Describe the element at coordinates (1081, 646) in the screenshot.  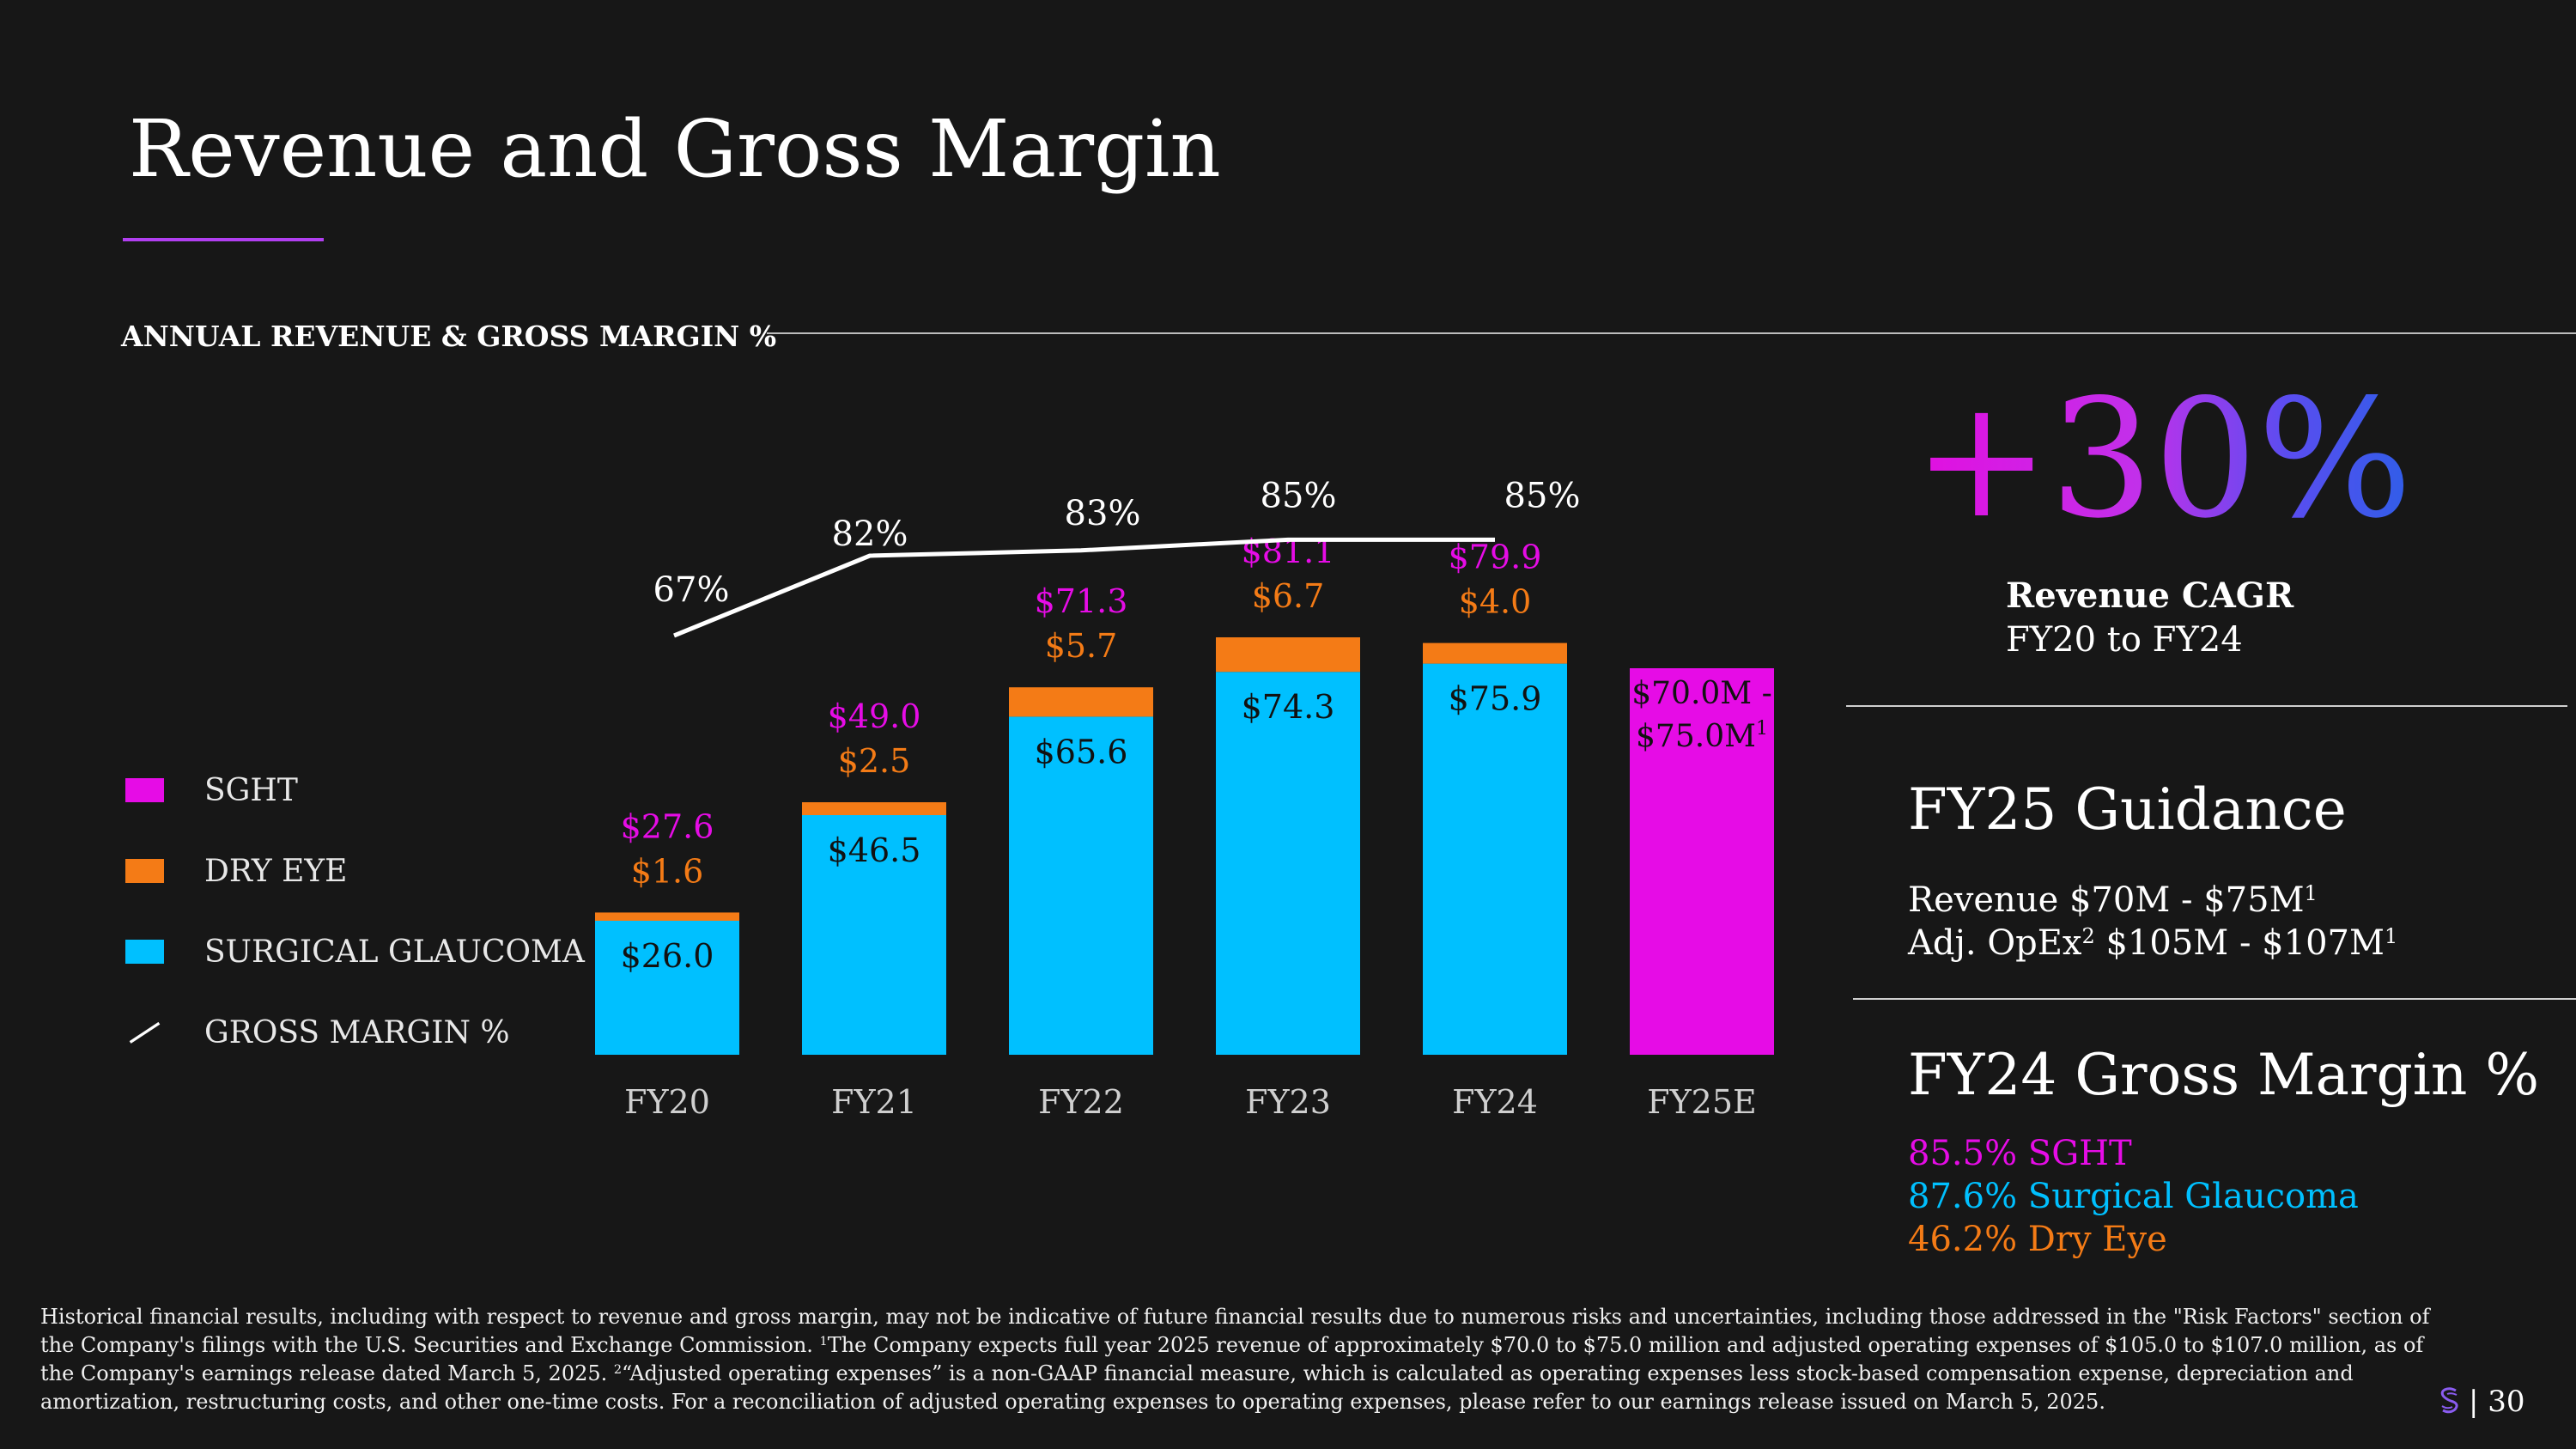
I see `label-dry-eye-fy22: $5.7` at that location.